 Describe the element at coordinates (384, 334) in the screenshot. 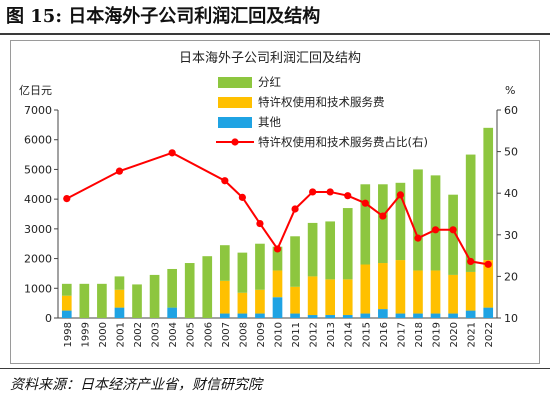

I see `x-tick-label: 2016` at that location.